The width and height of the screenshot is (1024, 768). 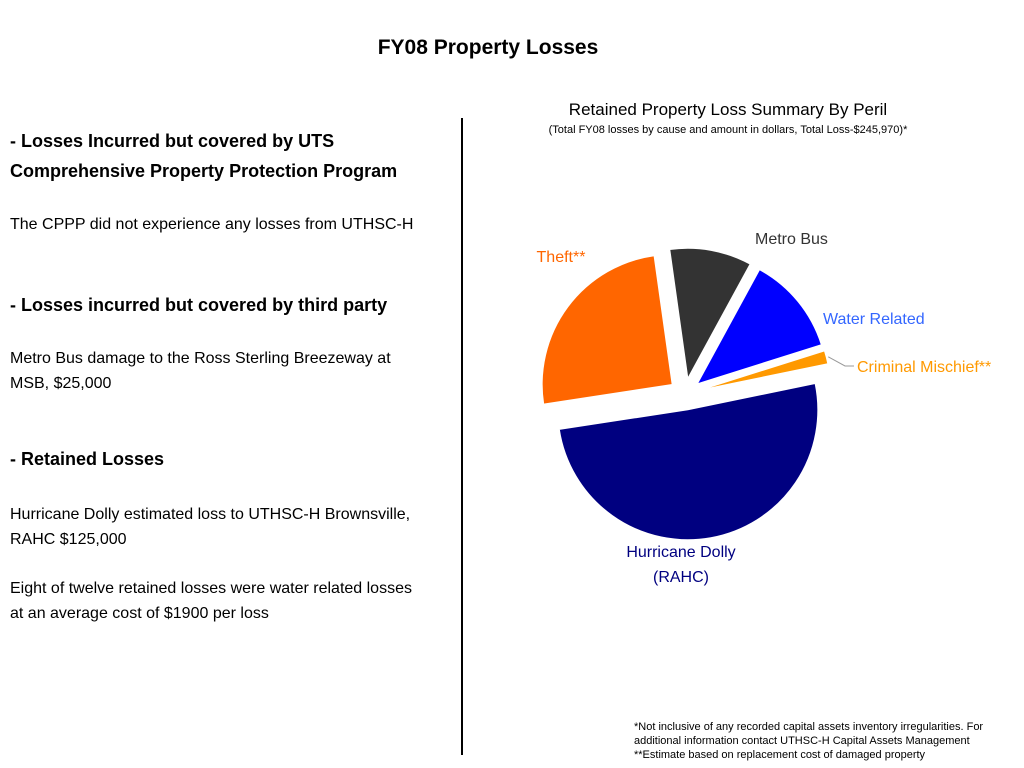 I want to click on vertical-divider, so click(x=462, y=436).